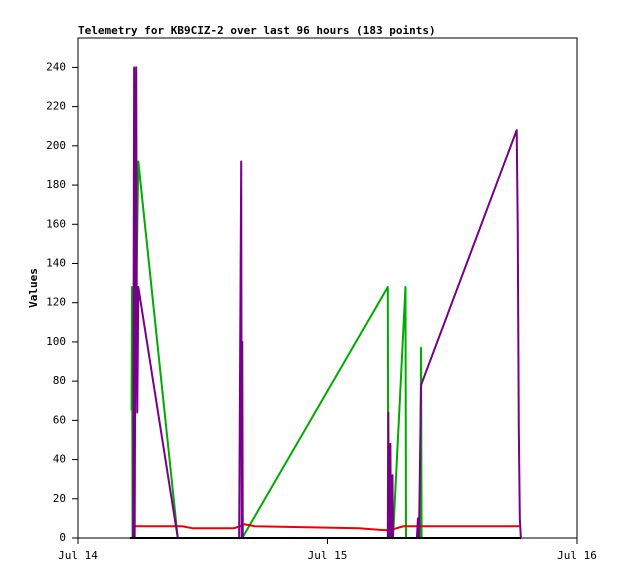  I want to click on y-tick-label: 80, so click(59, 380).